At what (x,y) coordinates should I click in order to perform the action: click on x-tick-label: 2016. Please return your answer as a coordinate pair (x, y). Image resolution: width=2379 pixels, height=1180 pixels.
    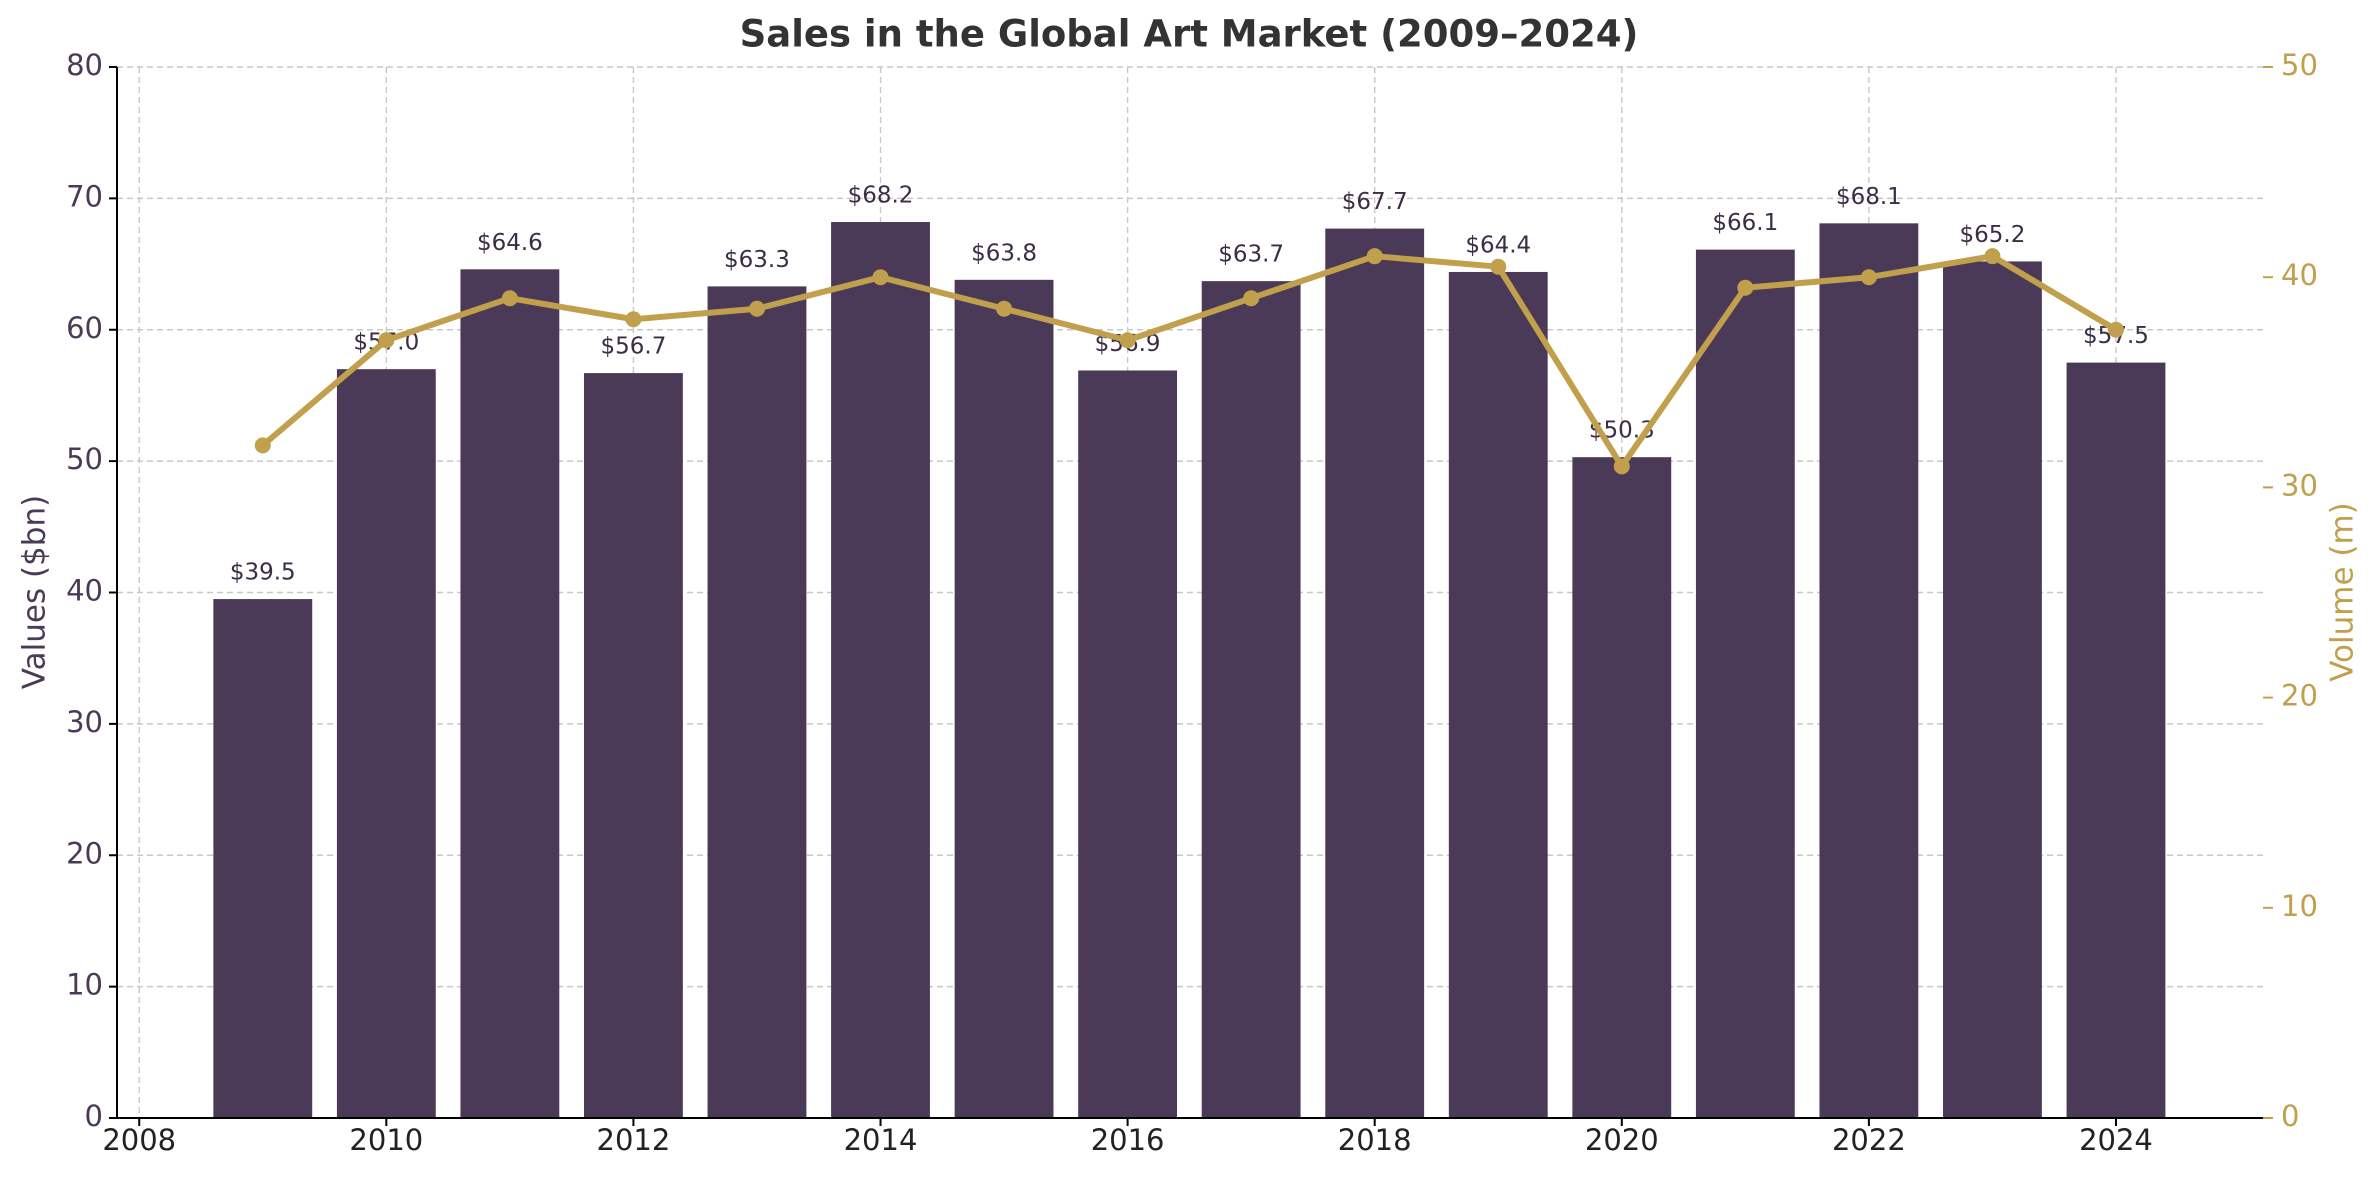
    Looking at the image, I should click on (1128, 1140).